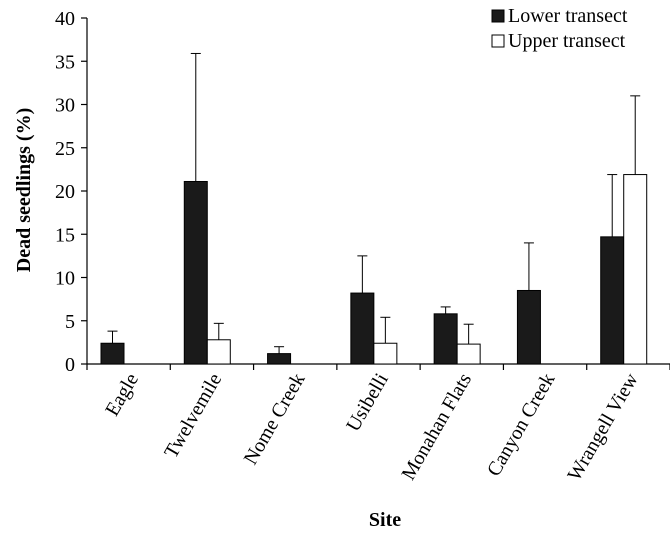  What do you see at coordinates (603, 427) in the screenshot?
I see `x-category-label: Wrangell View` at bounding box center [603, 427].